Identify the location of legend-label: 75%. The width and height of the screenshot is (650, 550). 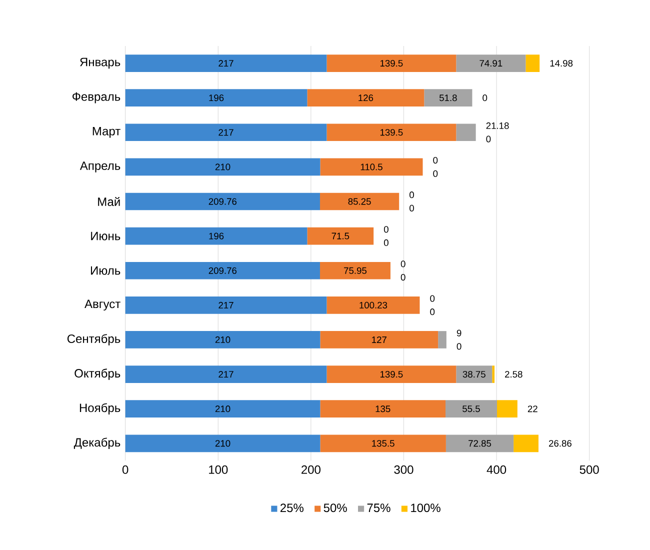
(378, 508).